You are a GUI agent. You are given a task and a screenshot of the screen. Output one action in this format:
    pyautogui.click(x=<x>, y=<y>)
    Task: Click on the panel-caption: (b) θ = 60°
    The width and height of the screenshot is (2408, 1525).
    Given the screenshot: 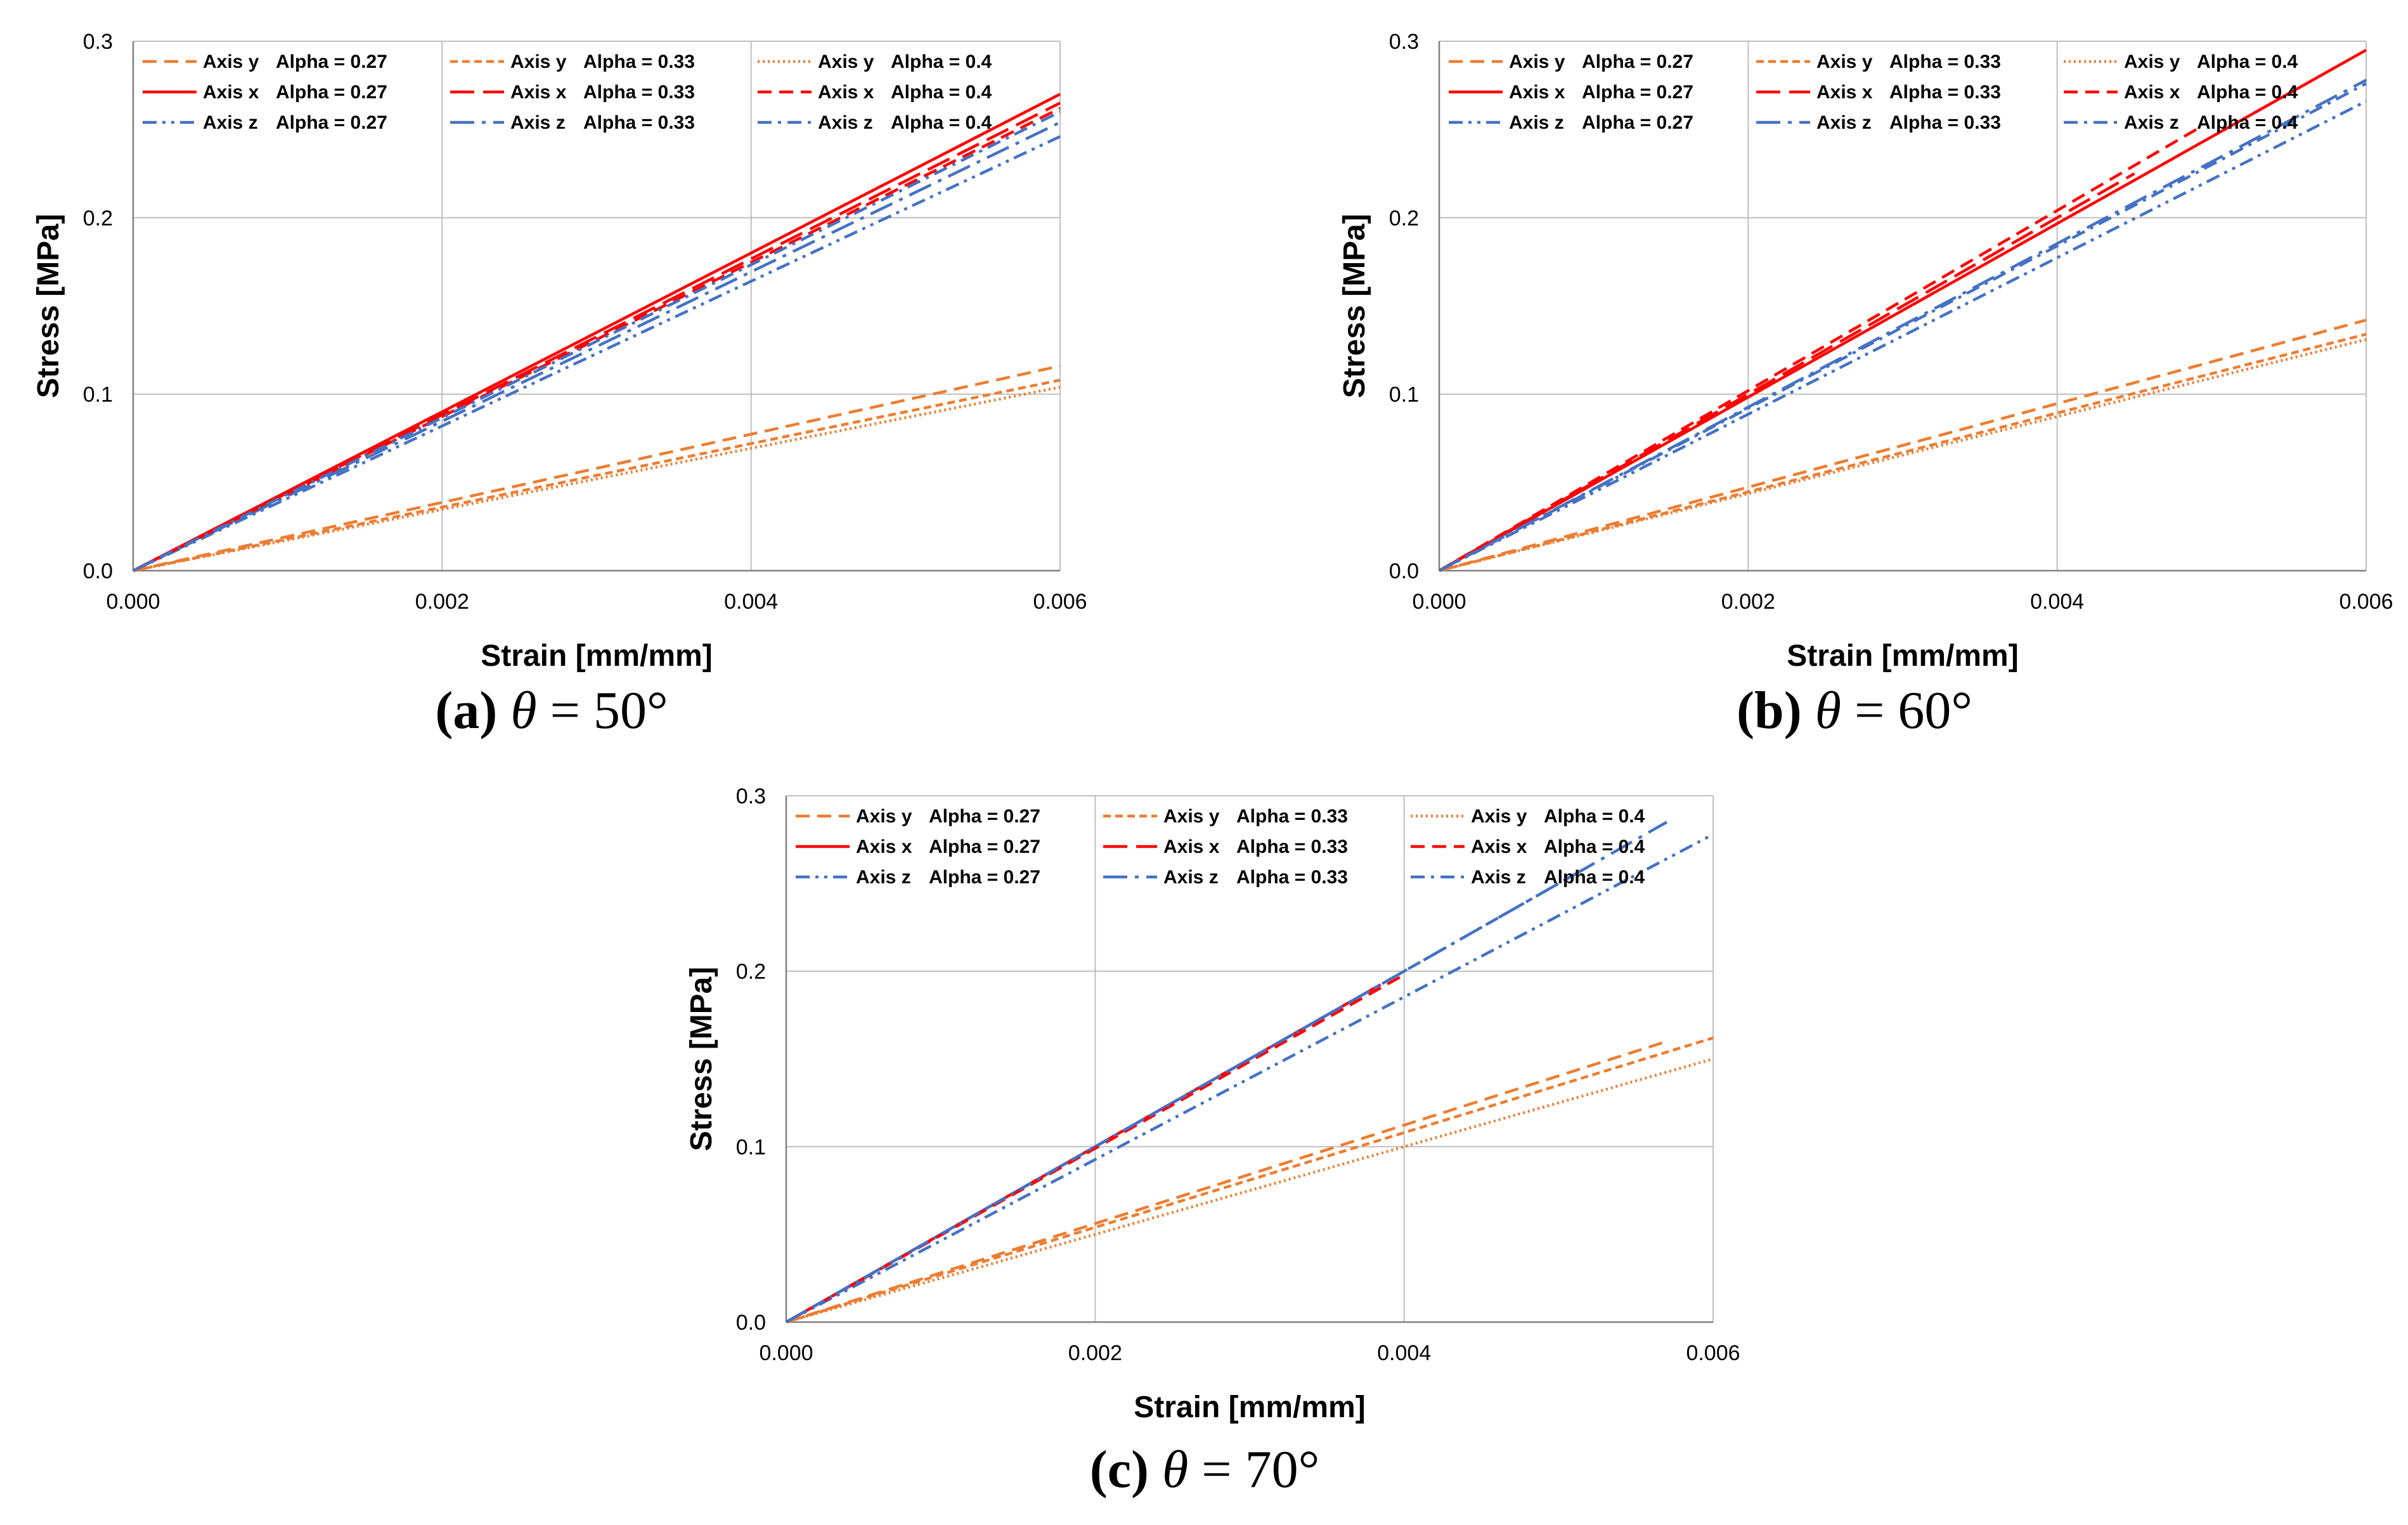 What is the action you would take?
    pyautogui.click(x=1855, y=710)
    